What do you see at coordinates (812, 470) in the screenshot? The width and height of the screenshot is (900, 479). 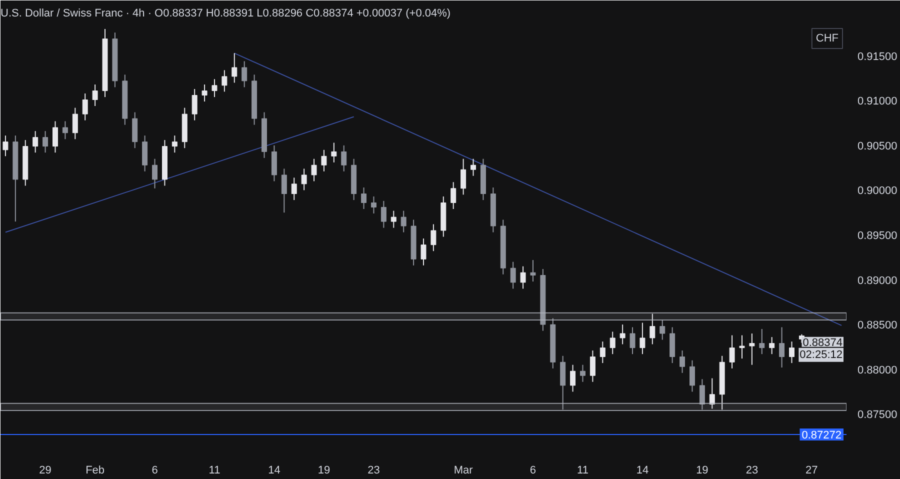 I see `x-tick-label: 27` at bounding box center [812, 470].